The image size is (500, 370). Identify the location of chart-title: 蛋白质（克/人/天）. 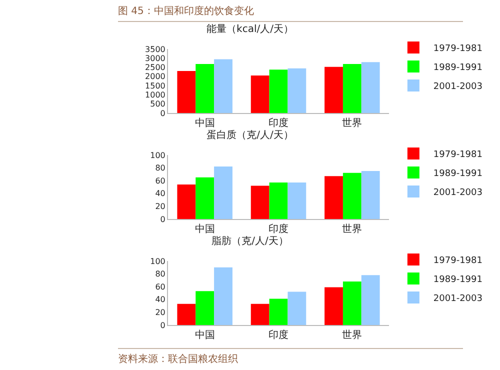
(250, 135).